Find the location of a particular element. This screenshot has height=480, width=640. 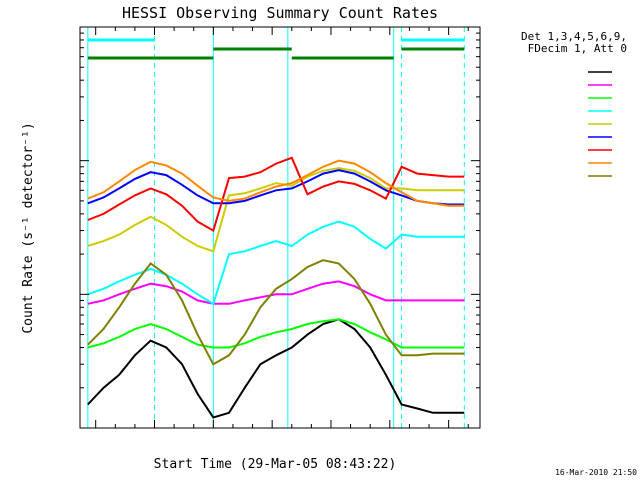

y-axis-title: Count Rate (s⁻¹ detector⁻¹) is located at coordinates (28, 227).